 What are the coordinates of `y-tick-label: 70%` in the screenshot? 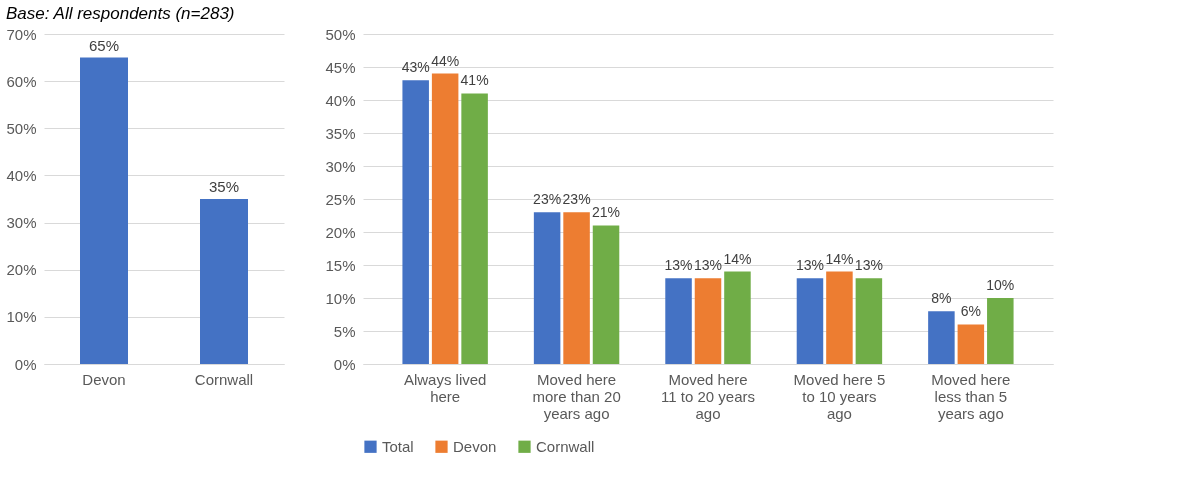 It's located at (21, 34).